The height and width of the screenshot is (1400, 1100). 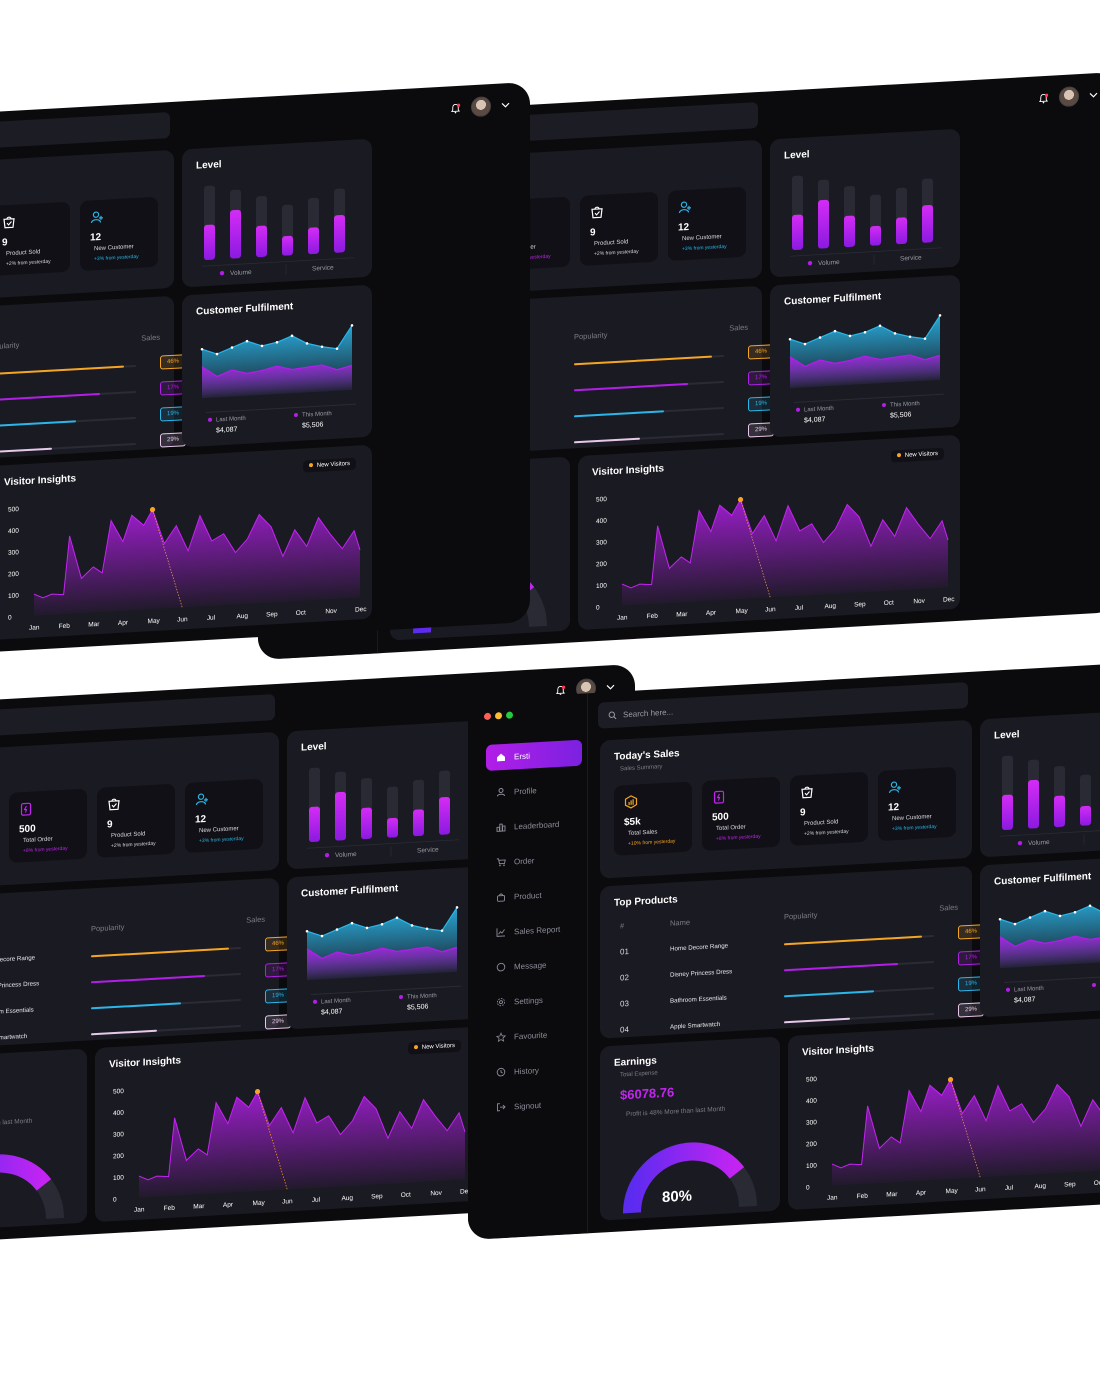 What do you see at coordinates (534, 930) in the screenshot?
I see `sidebar-item-sales-report: Sales Report` at bounding box center [534, 930].